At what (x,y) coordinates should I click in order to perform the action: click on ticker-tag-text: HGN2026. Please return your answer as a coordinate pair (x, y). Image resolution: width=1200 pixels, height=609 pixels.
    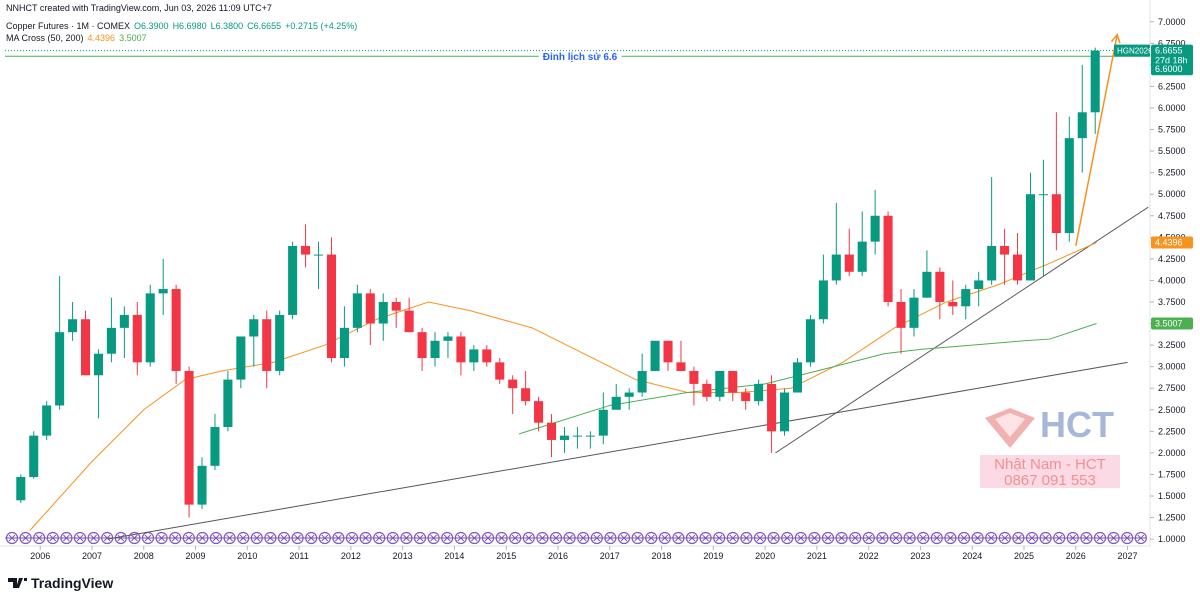
    Looking at the image, I should click on (1135, 51).